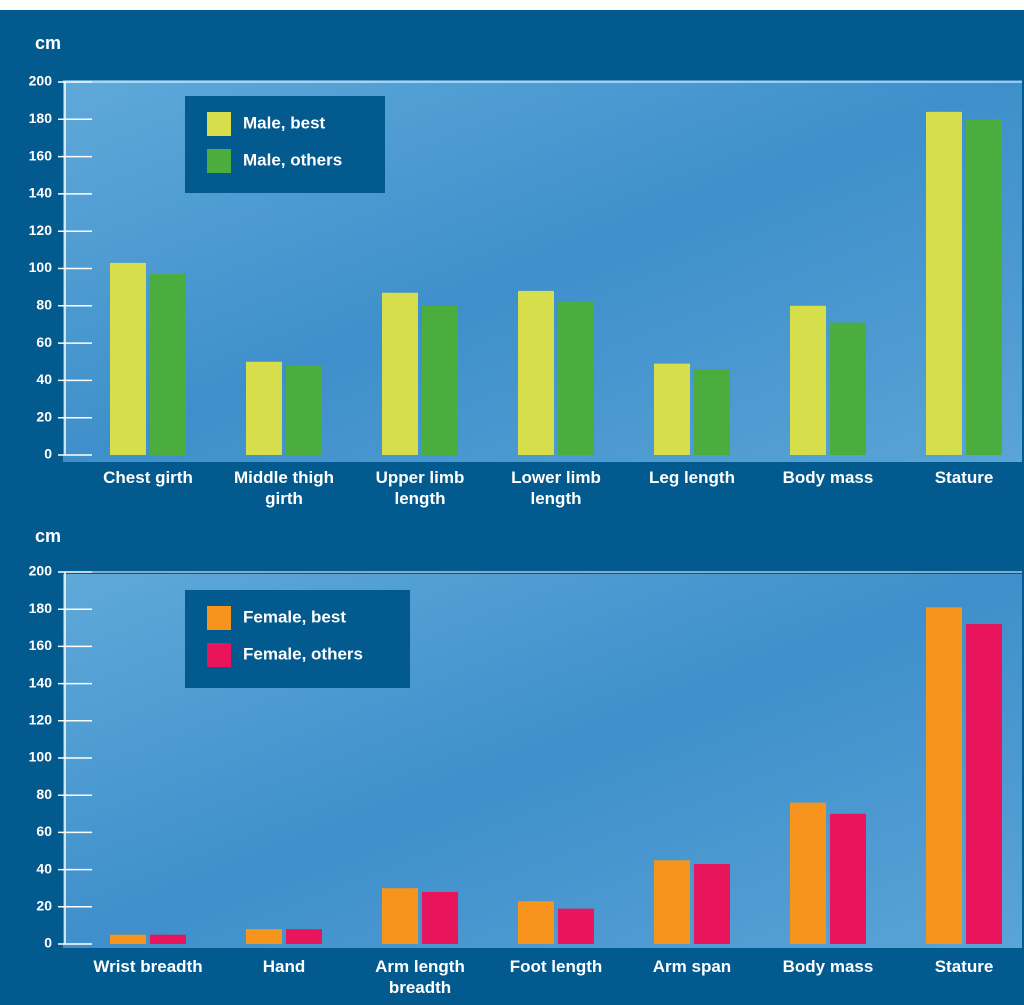 The image size is (1024, 1005). Describe the element at coordinates (556, 966) in the screenshot. I see `x-tick-label: Foot length` at that location.